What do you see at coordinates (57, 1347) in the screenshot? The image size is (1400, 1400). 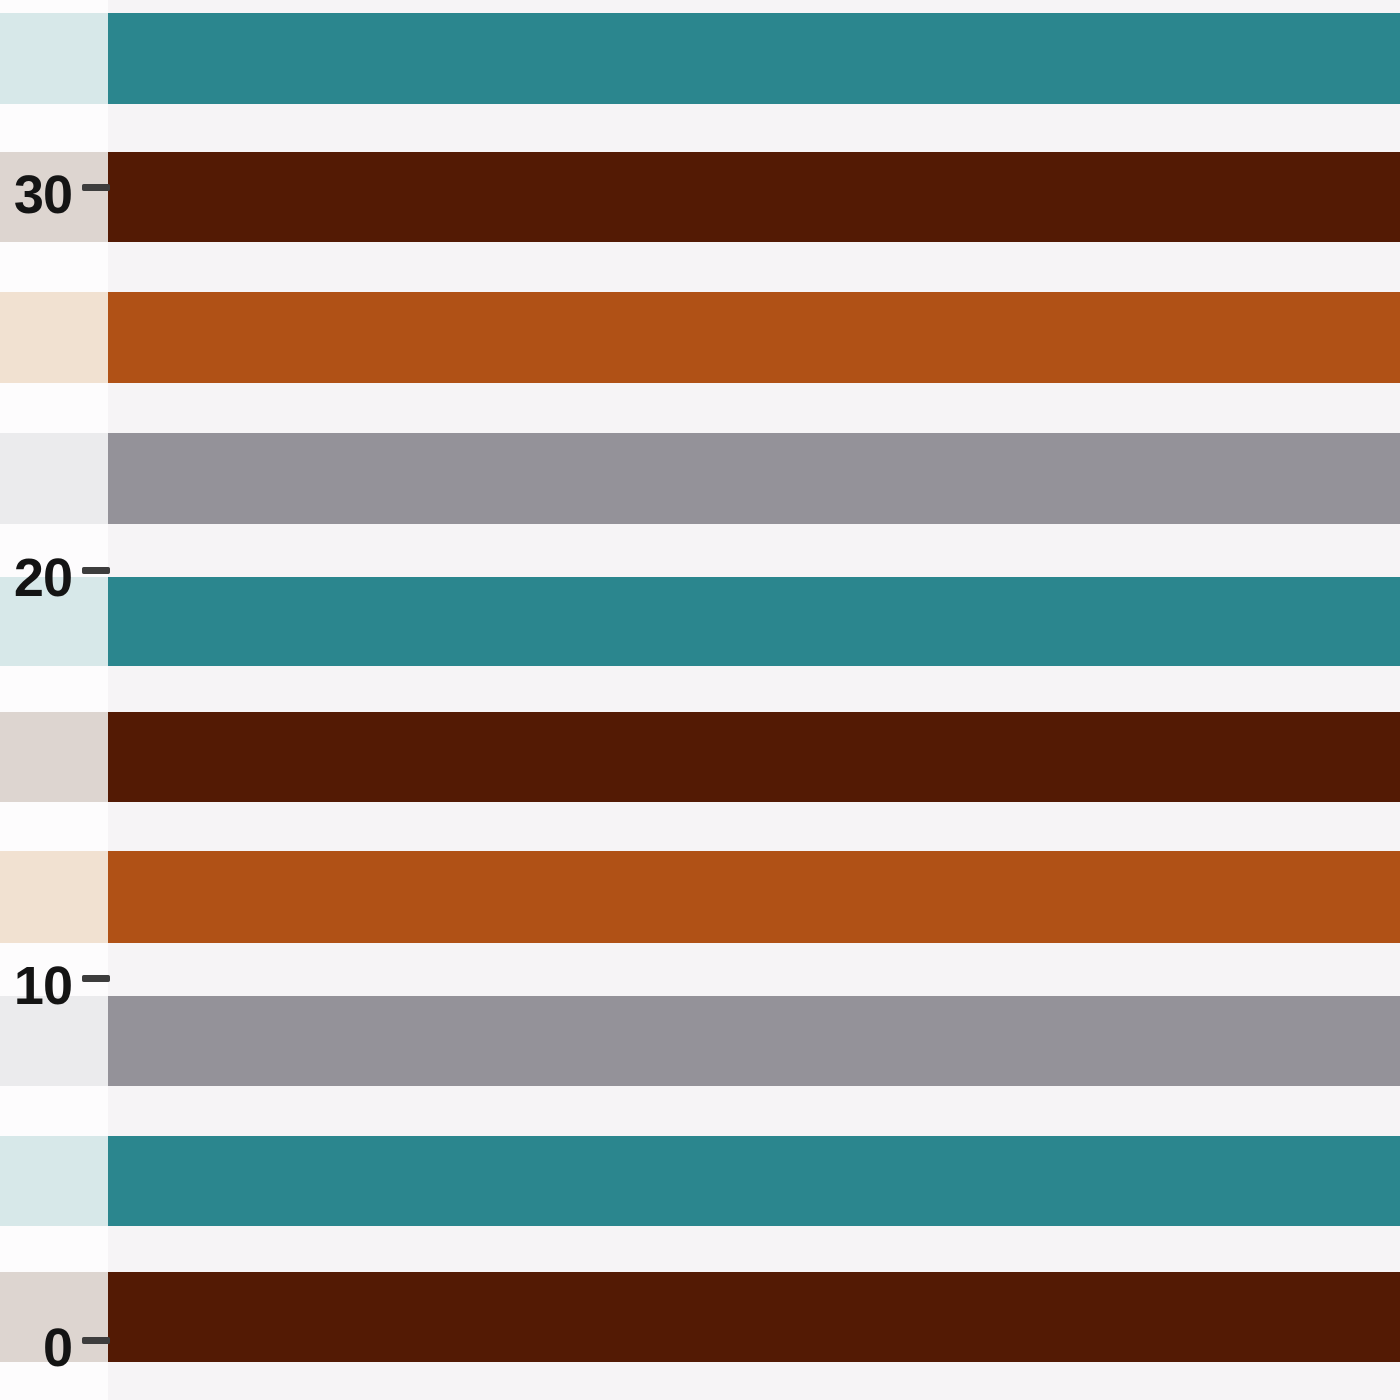 I see `y-axis-tick-label: 0` at bounding box center [57, 1347].